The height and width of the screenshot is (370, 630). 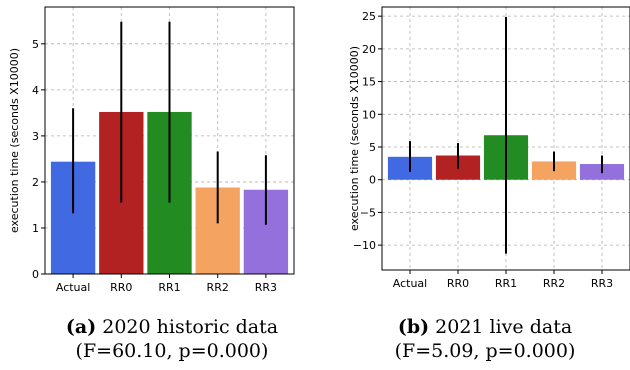 I want to click on y-tick-label: 2, so click(x=35, y=182).